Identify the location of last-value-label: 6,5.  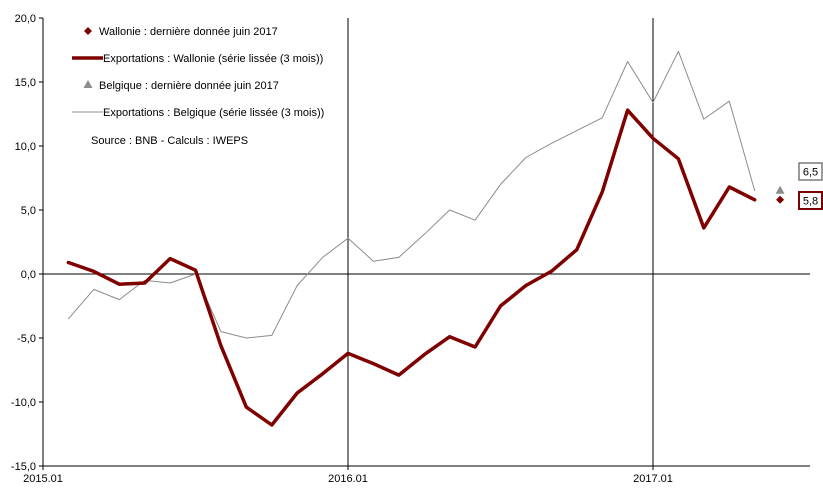
(810, 173).